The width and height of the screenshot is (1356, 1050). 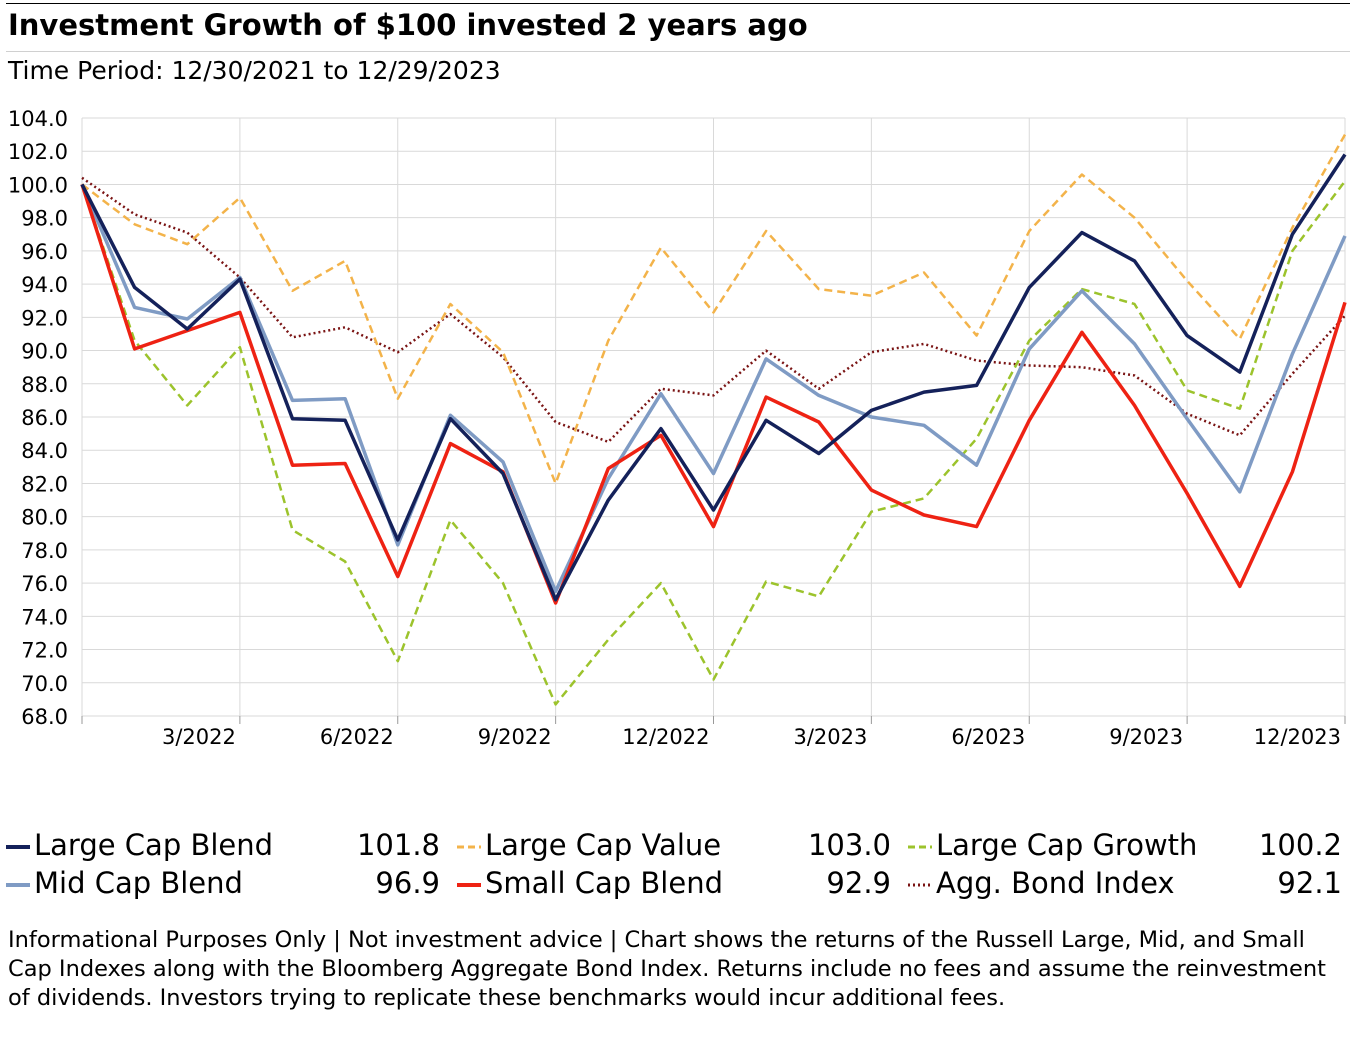 What do you see at coordinates (469, 847) in the screenshot?
I see `legend-swatch-large-cap-value` at bounding box center [469, 847].